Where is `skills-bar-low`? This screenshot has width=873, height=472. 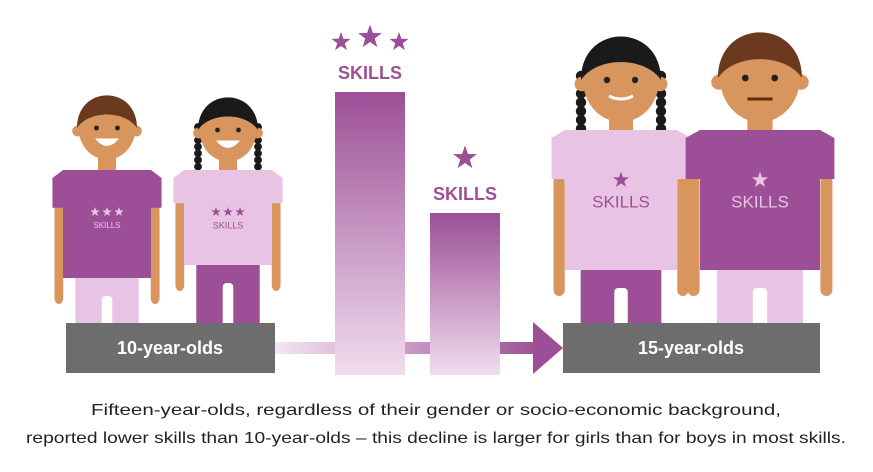
skills-bar-low is located at coordinates (465, 294).